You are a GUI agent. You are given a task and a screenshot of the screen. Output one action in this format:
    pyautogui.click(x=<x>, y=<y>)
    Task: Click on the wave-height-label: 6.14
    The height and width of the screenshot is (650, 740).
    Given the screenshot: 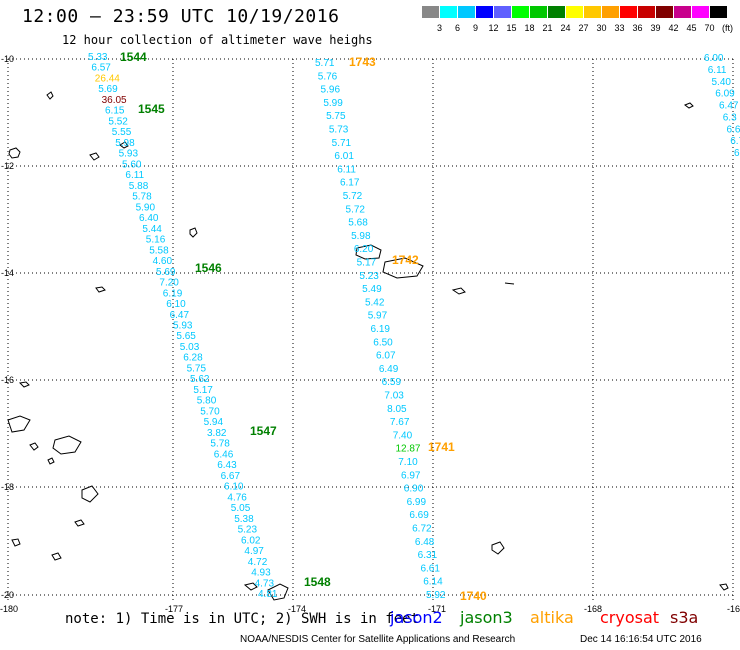 What is the action you would take?
    pyautogui.click(x=433, y=582)
    